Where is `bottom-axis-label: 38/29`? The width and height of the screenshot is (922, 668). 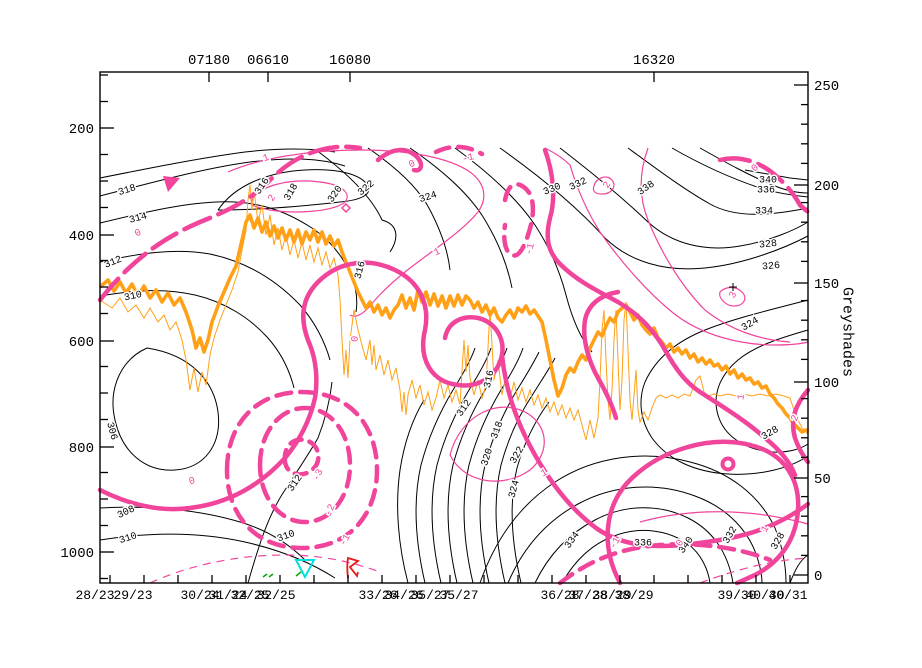
bottom-axis-label: 38/29 is located at coordinates (611, 595).